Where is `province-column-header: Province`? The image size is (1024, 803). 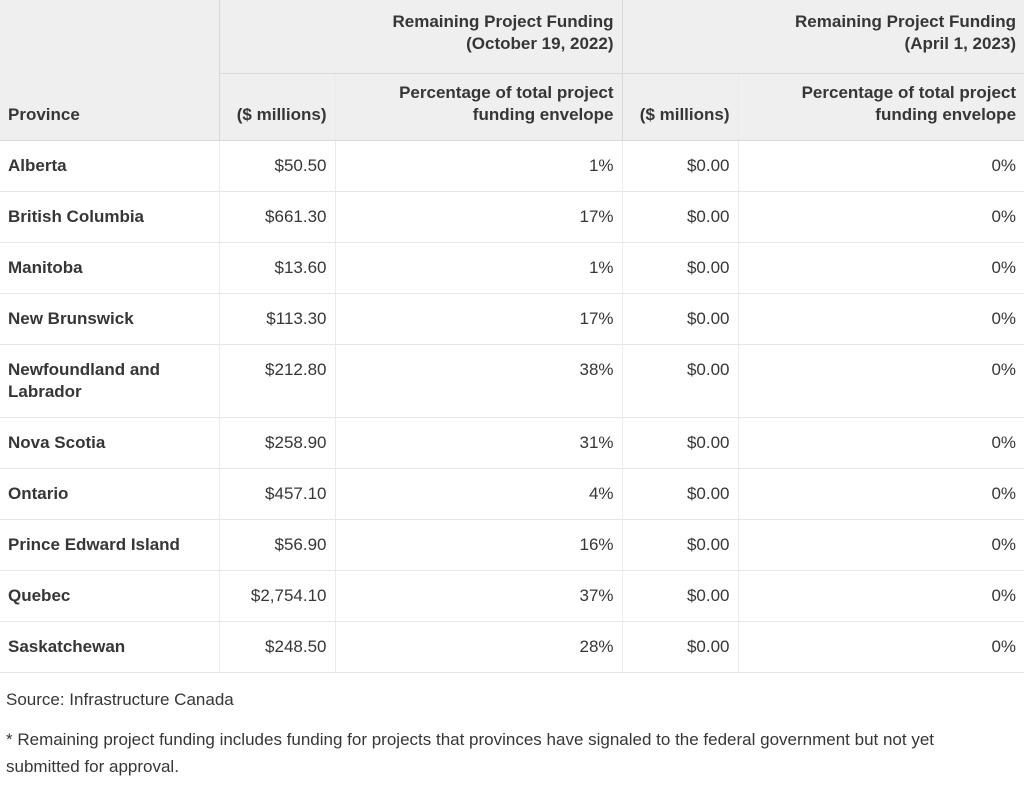 province-column-header: Province is located at coordinates (110, 70).